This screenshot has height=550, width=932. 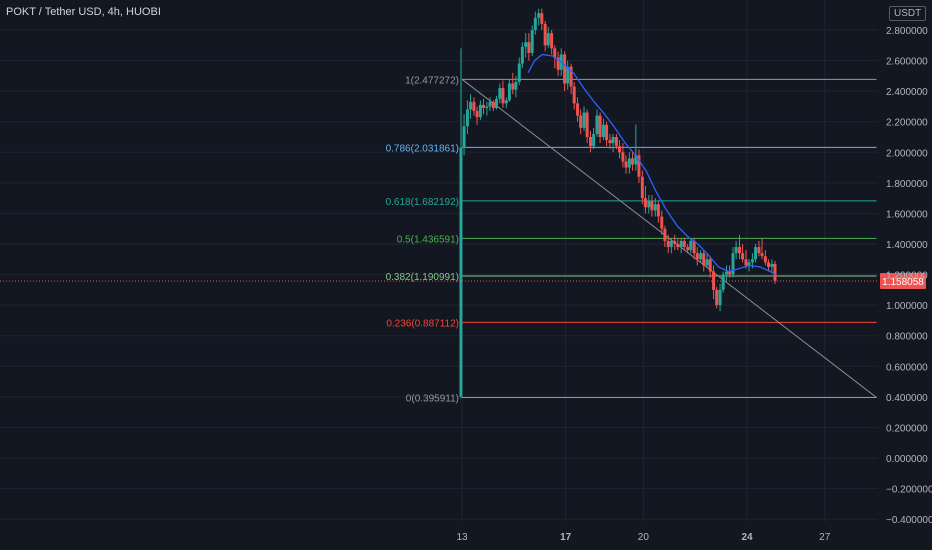 I want to click on x-tick-label: 17, so click(x=566, y=537).